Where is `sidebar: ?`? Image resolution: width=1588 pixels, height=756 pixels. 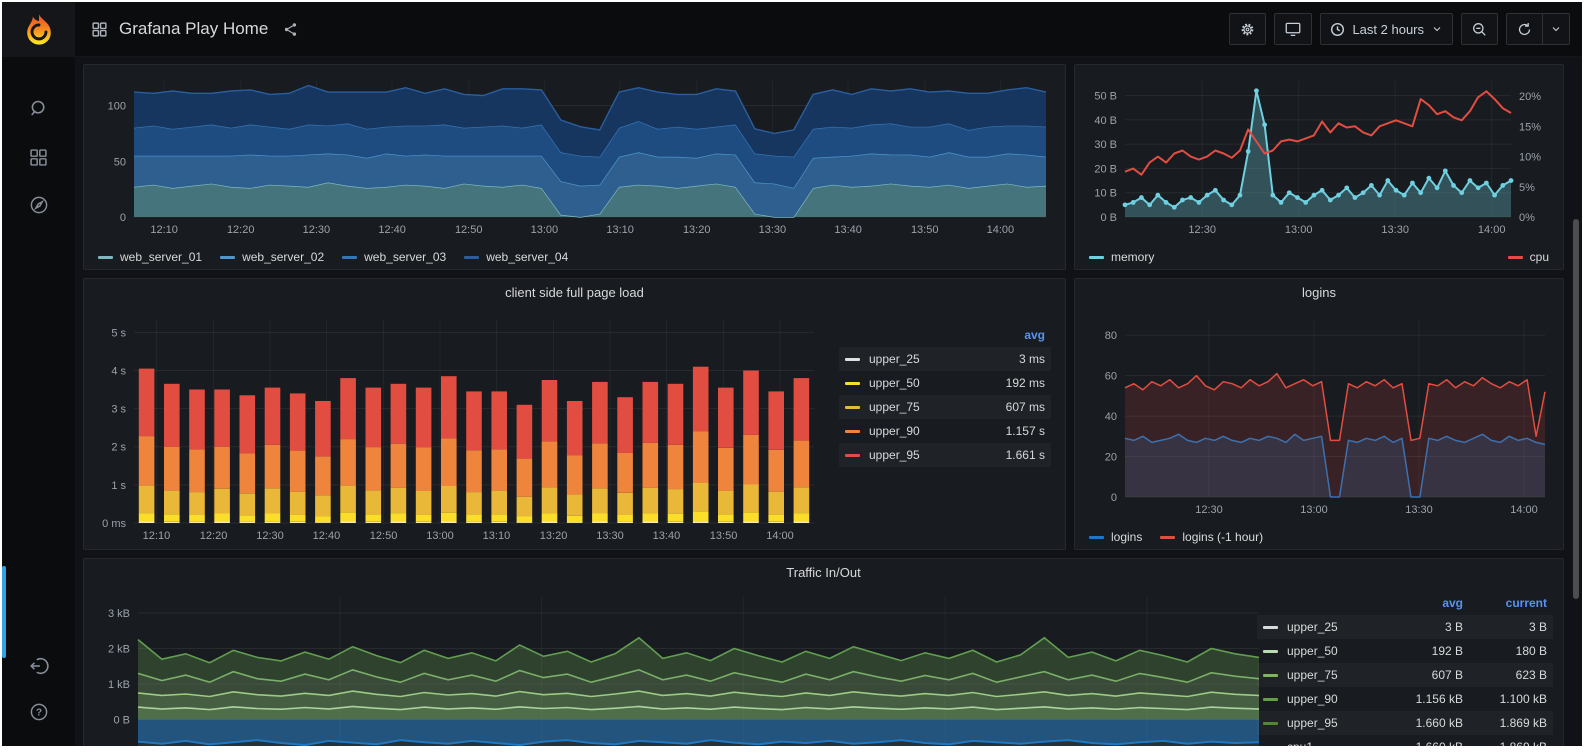 sidebar: ? is located at coordinates (38, 374).